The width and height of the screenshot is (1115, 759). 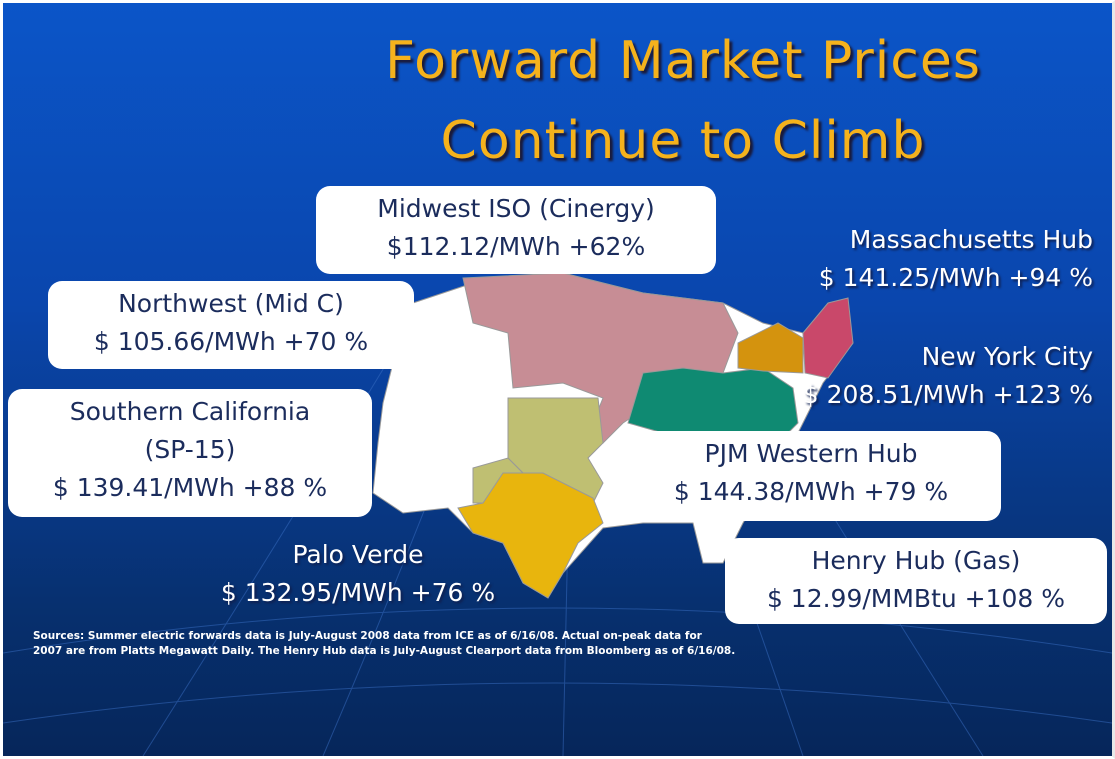 What do you see at coordinates (916, 581) in the screenshot?
I see `callout: Henry Hub (Gas) $ 12.99/MMBtu +108 %` at bounding box center [916, 581].